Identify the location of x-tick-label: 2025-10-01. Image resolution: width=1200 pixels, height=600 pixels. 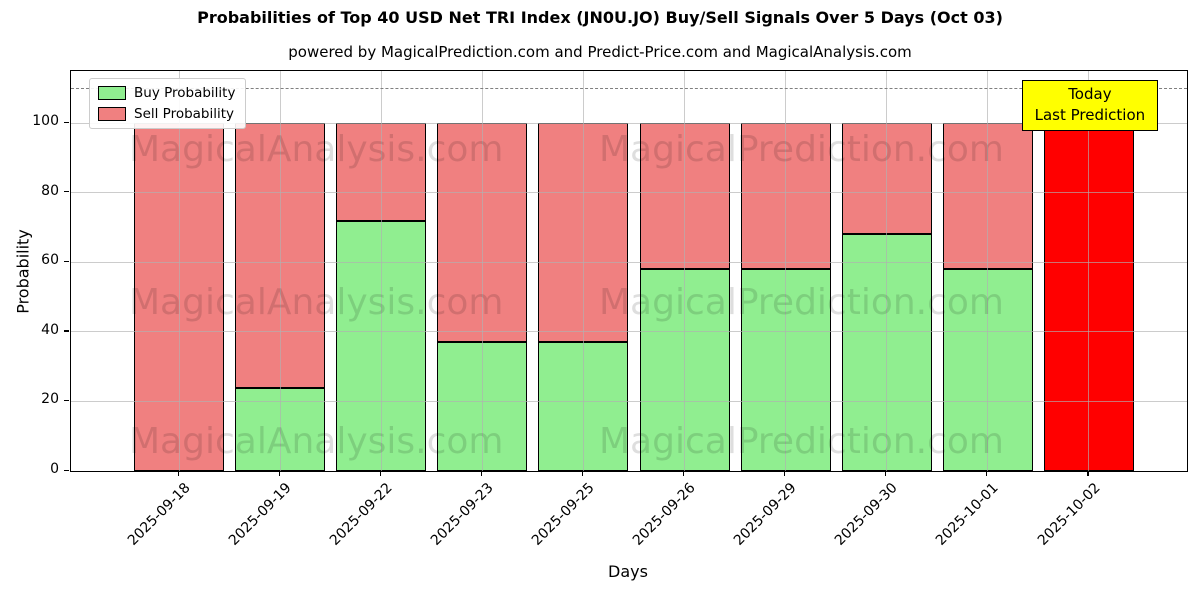
(968, 514).